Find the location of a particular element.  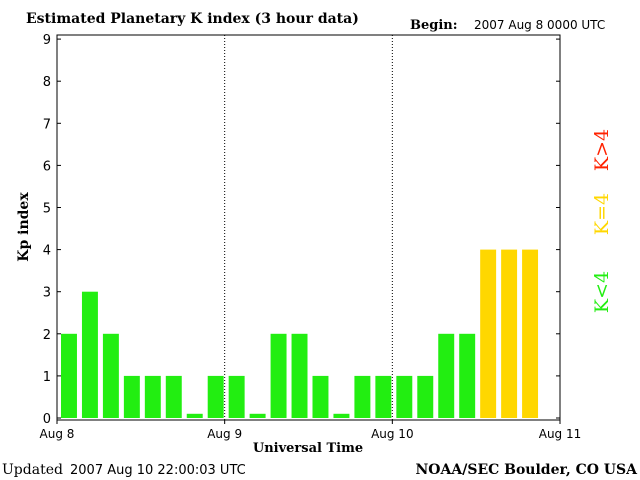

y-tick-label: 6 is located at coordinates (47, 166).